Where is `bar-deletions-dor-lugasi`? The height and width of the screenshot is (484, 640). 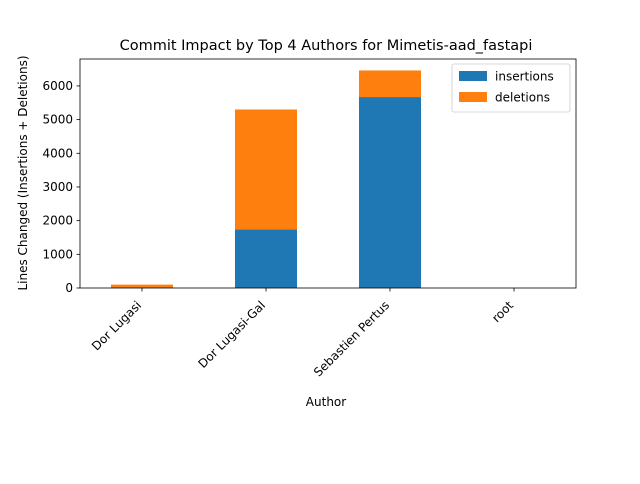 bar-deletions-dor-lugasi is located at coordinates (142, 286).